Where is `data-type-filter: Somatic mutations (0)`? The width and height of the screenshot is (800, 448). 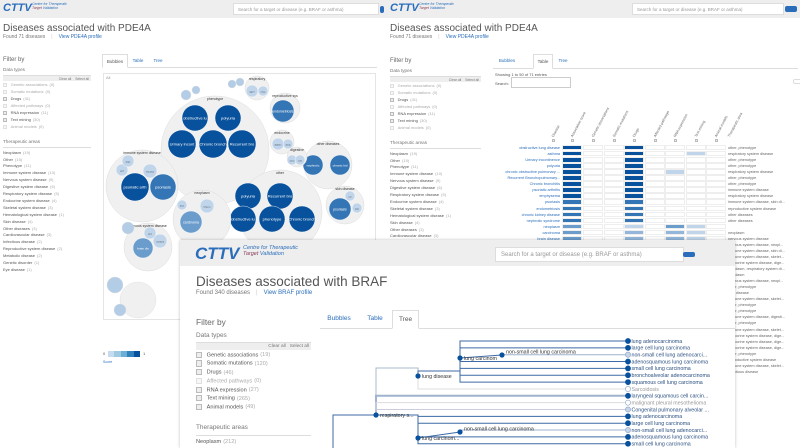 data-type-filter: Somatic mutations (0) is located at coordinates (413, 92).